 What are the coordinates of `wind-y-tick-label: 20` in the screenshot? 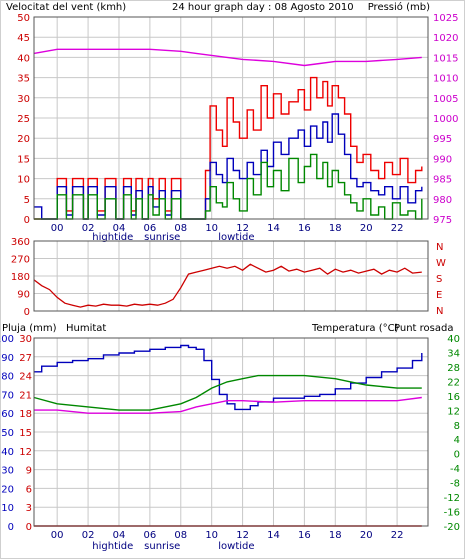 It's located at (23, 139).